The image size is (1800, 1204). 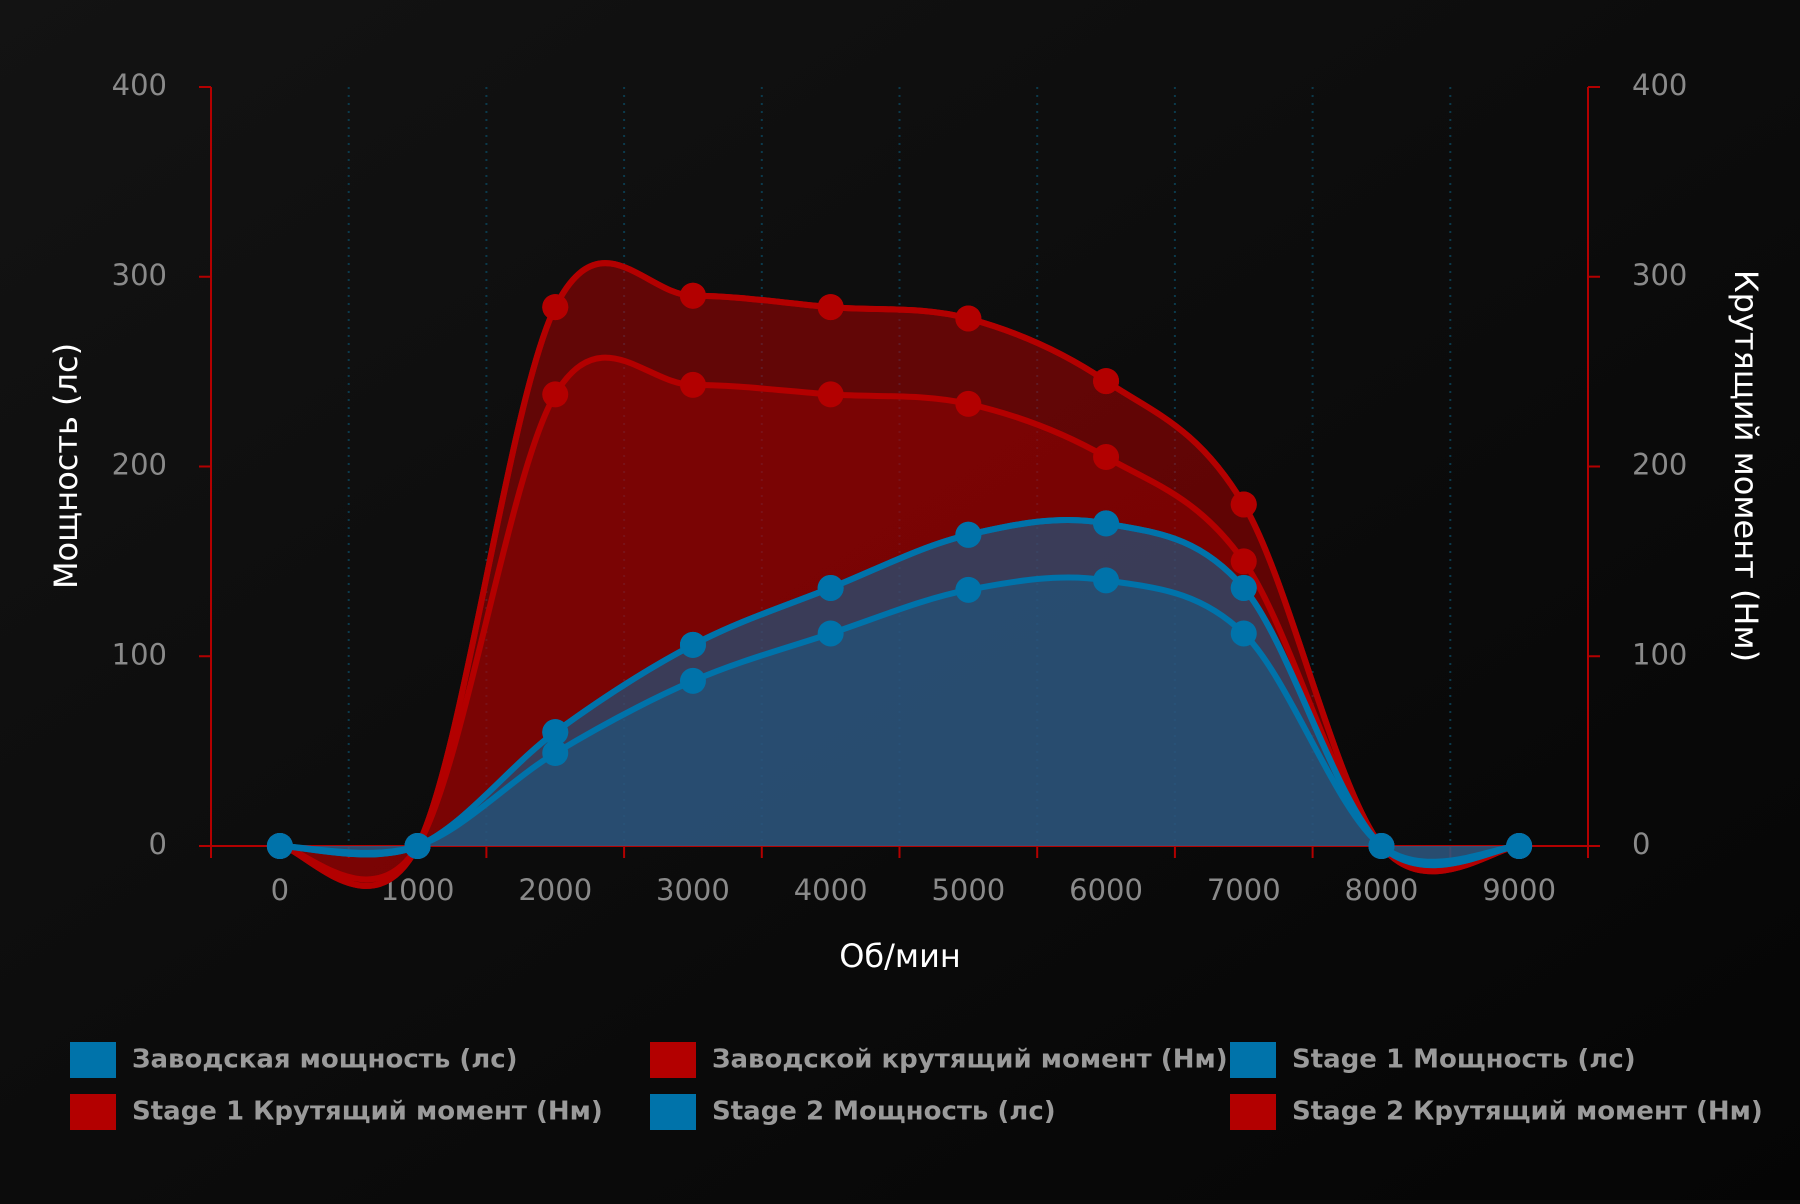 I want to click on x-axis-title: Об/мин, so click(x=900, y=956).